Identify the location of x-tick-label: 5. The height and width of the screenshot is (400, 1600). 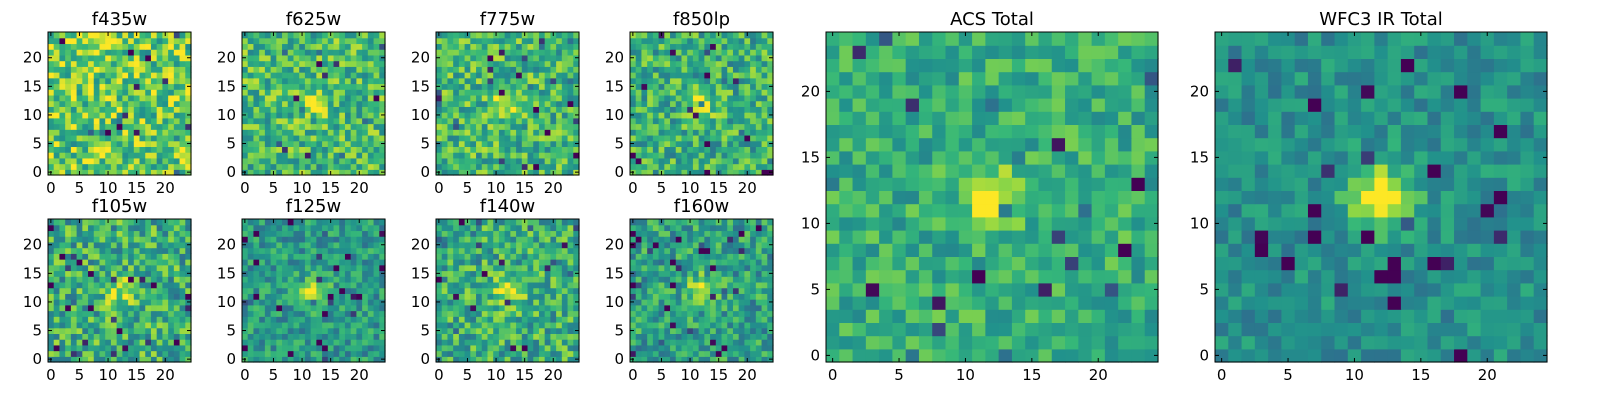
(274, 188).